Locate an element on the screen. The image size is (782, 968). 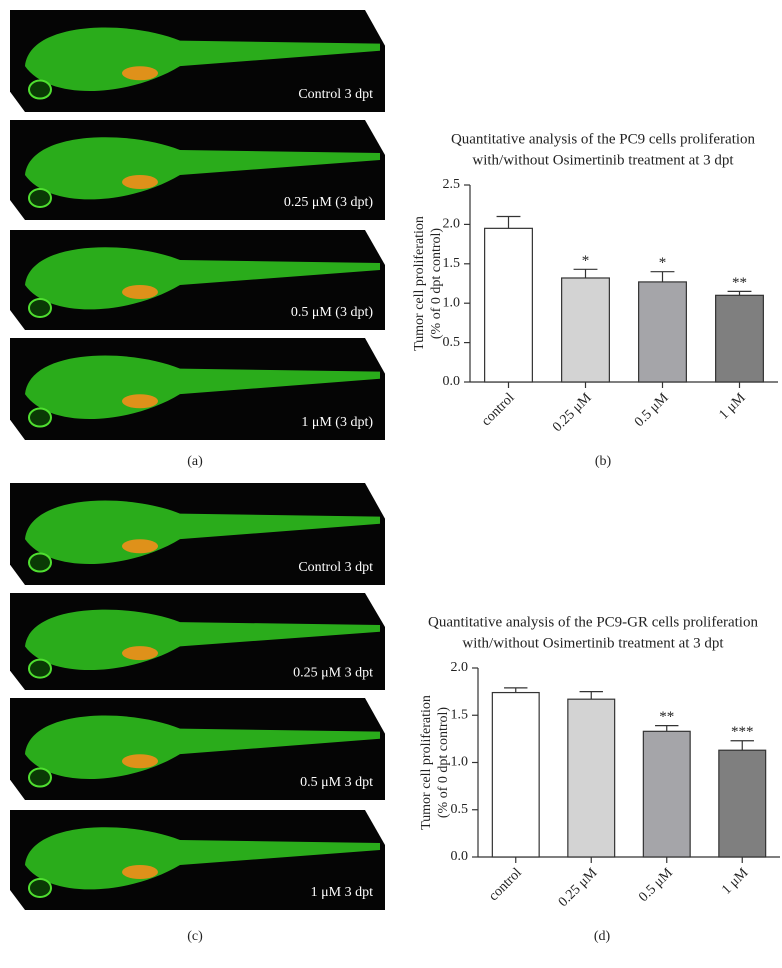
image-label: 0.5 μM (3 dpt) is located at coordinates (332, 312).